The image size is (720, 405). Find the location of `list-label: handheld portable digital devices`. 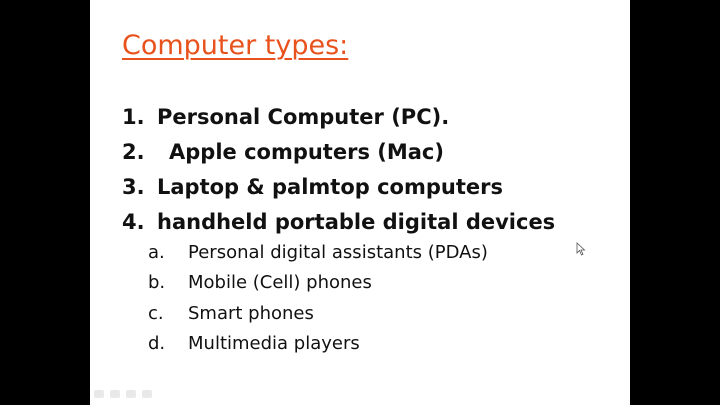

list-label: handheld portable digital devices is located at coordinates (356, 221).